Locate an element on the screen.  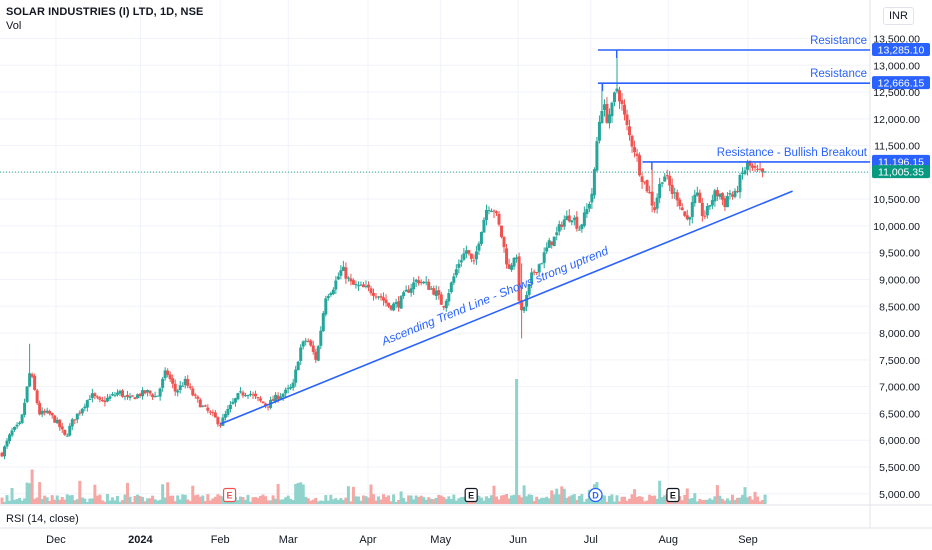
x-tick-label: Sep is located at coordinates (748, 540).